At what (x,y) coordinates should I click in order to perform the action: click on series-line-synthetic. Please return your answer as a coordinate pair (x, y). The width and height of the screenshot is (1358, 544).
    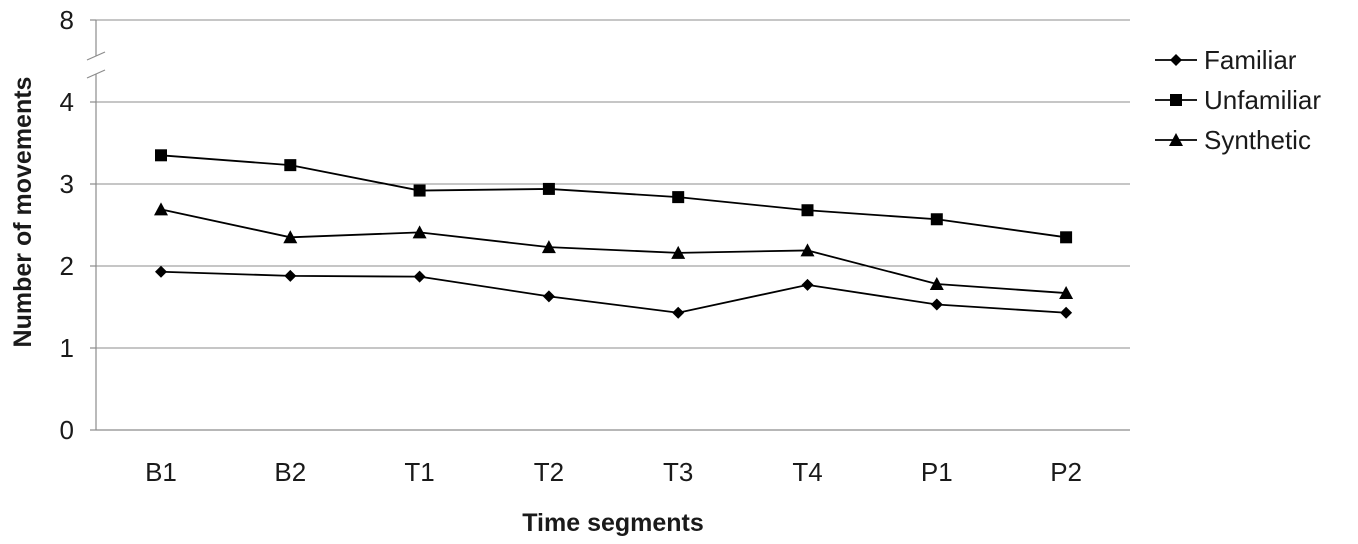
    Looking at the image, I should click on (613, 251).